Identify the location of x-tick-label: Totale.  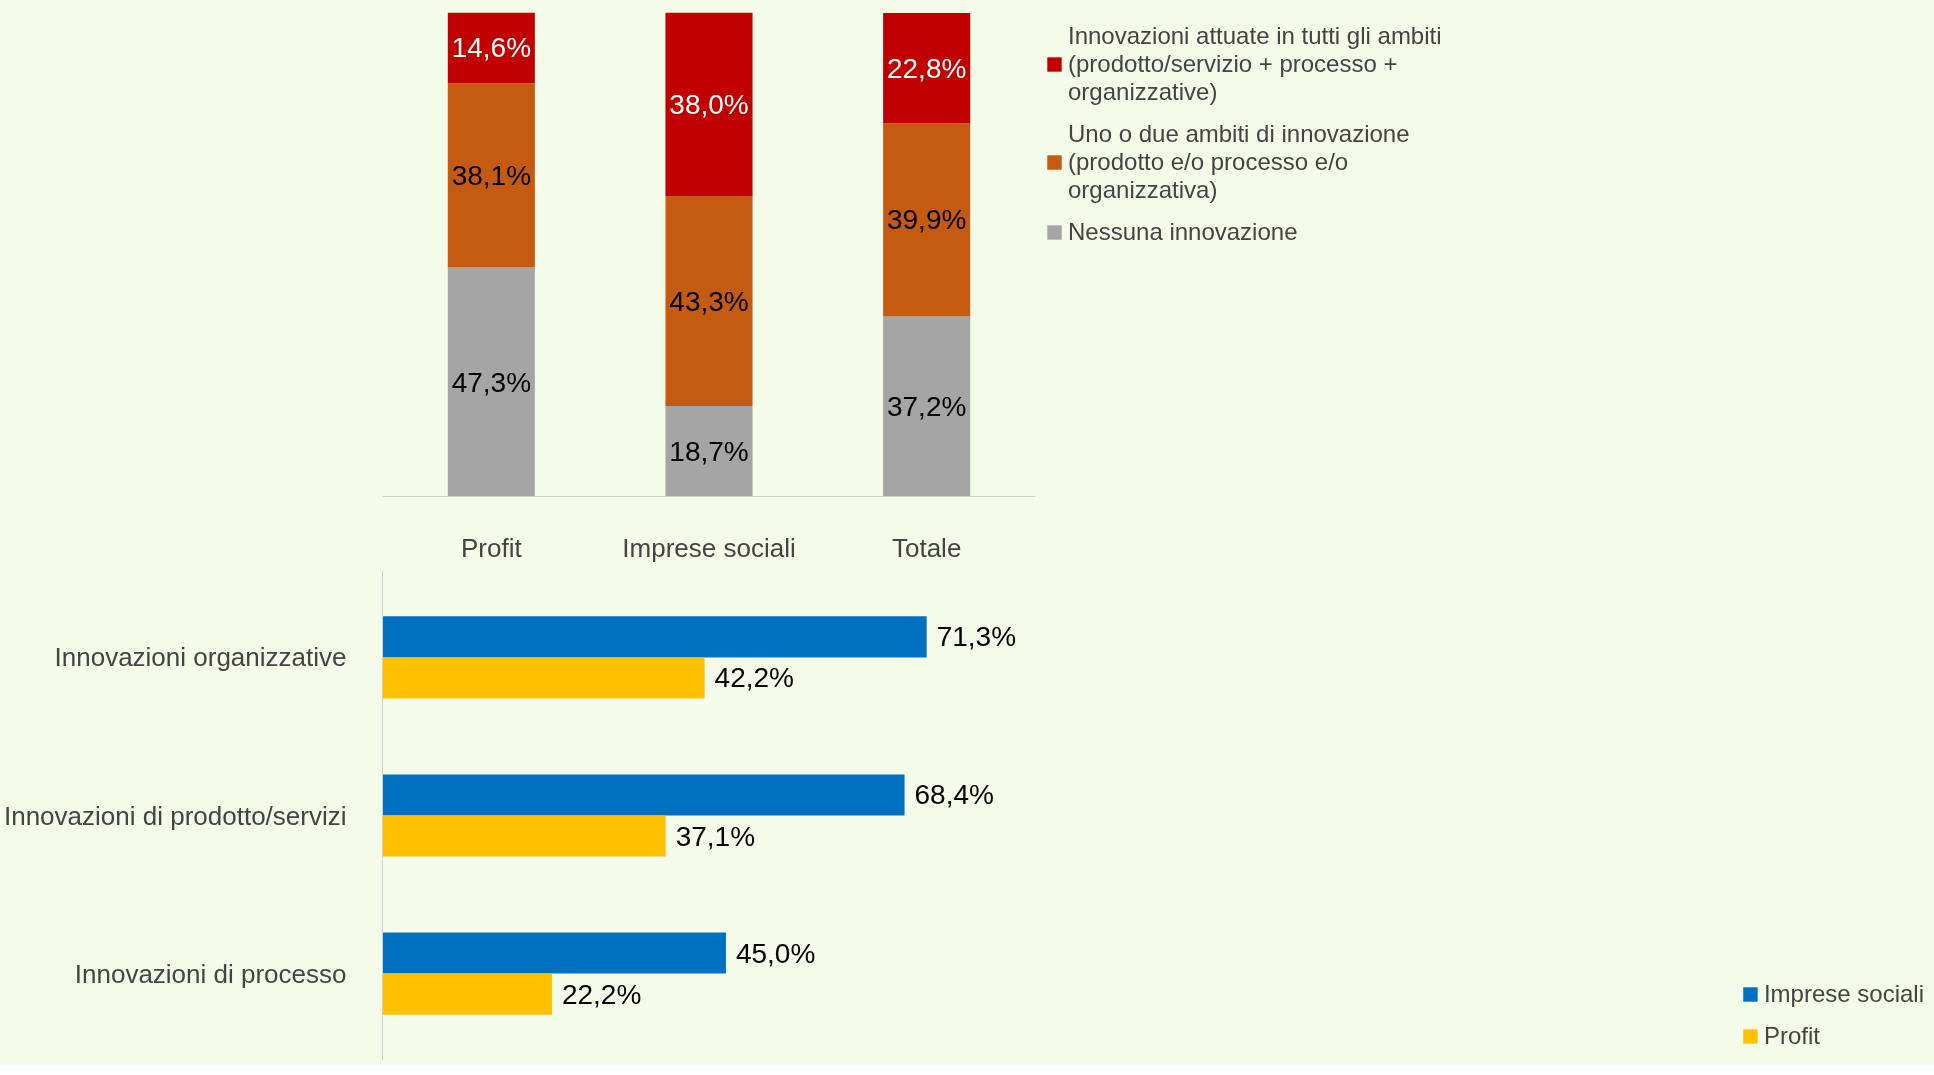
(926, 547).